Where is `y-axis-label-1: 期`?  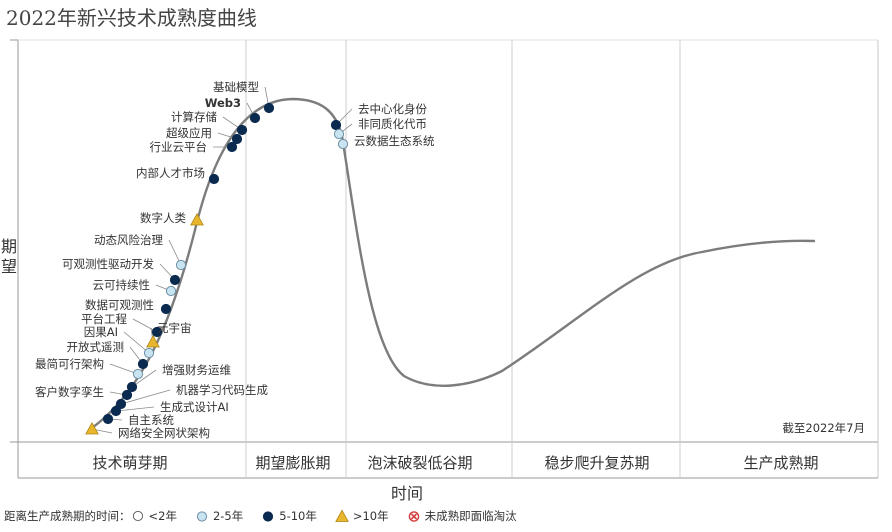 y-axis-label-1: 期 is located at coordinates (9, 246).